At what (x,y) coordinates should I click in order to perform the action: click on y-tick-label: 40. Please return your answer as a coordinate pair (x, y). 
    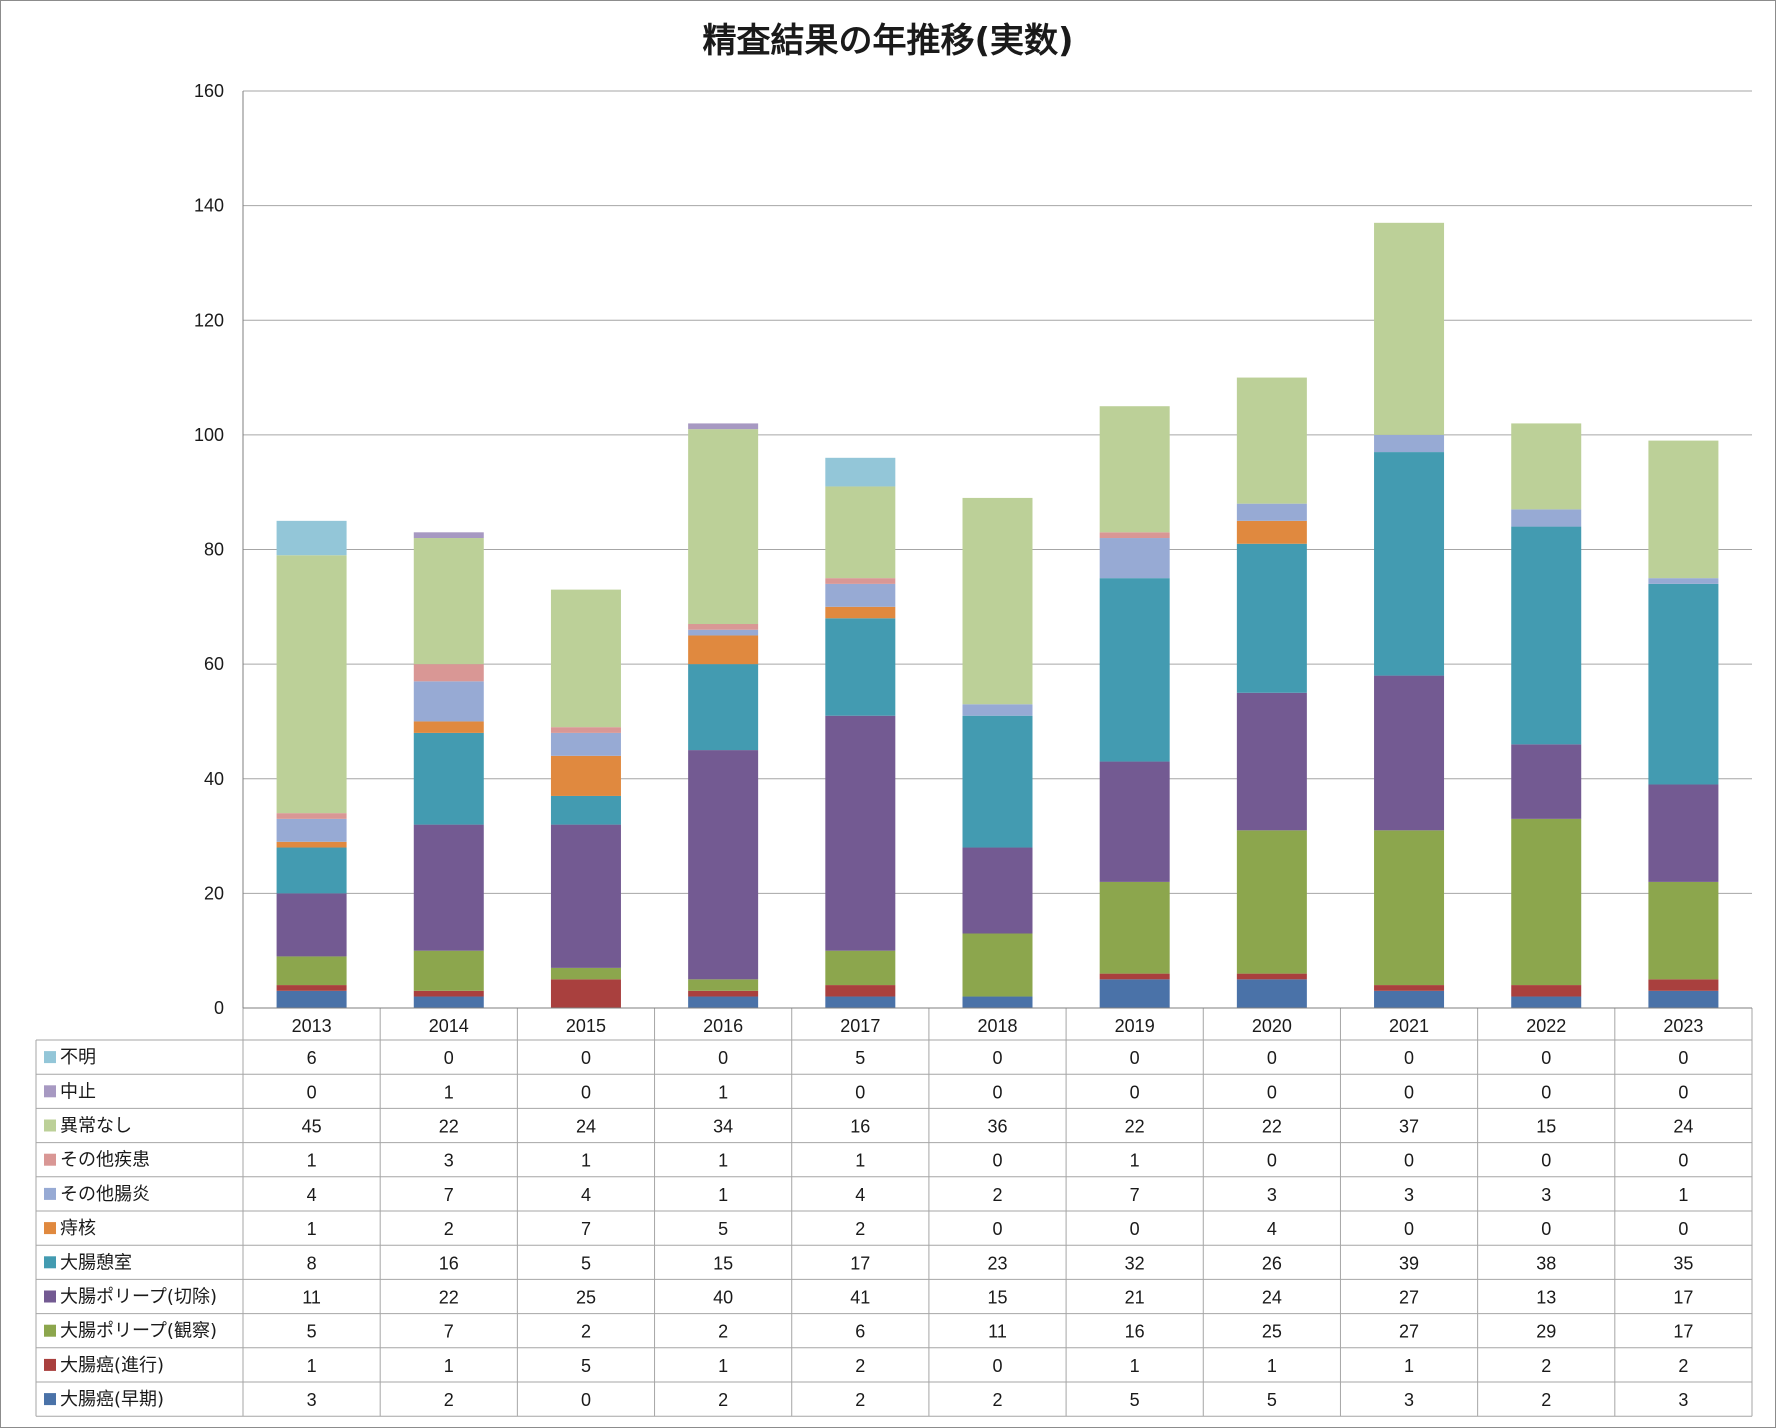
    Looking at the image, I should click on (214, 779).